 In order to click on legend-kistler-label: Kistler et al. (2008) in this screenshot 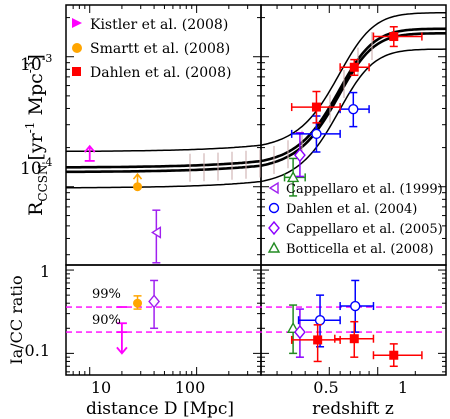, I will do `click(159, 25)`.